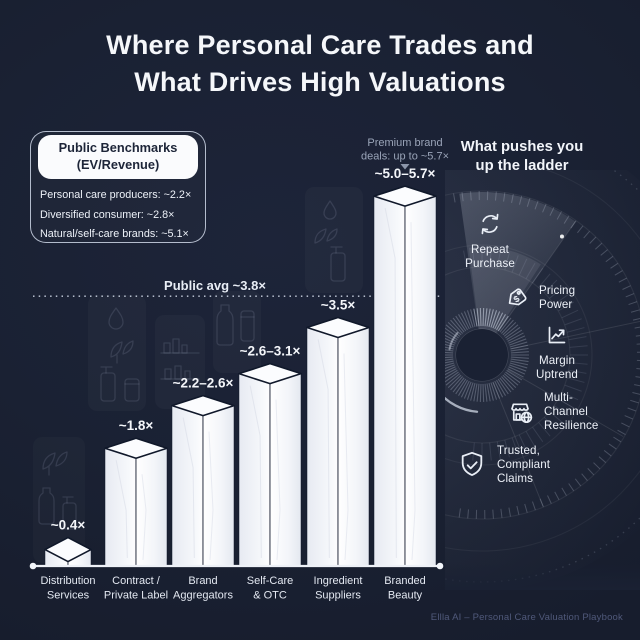 This screenshot has width=640, height=640. What do you see at coordinates (557, 290) in the screenshot?
I see `ladder-label: Pricing` at bounding box center [557, 290].